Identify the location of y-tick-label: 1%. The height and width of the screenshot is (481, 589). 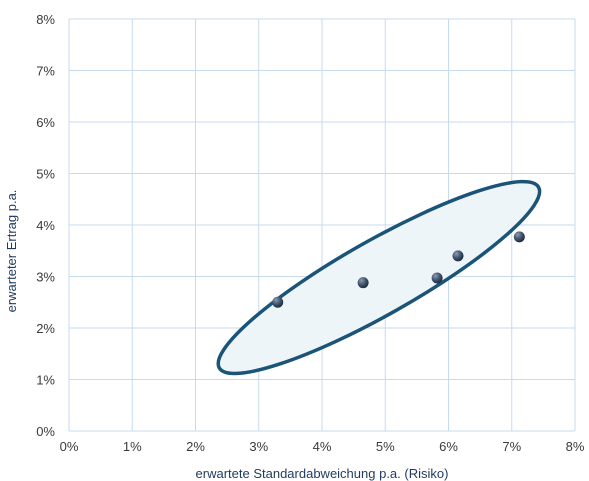
(45, 380).